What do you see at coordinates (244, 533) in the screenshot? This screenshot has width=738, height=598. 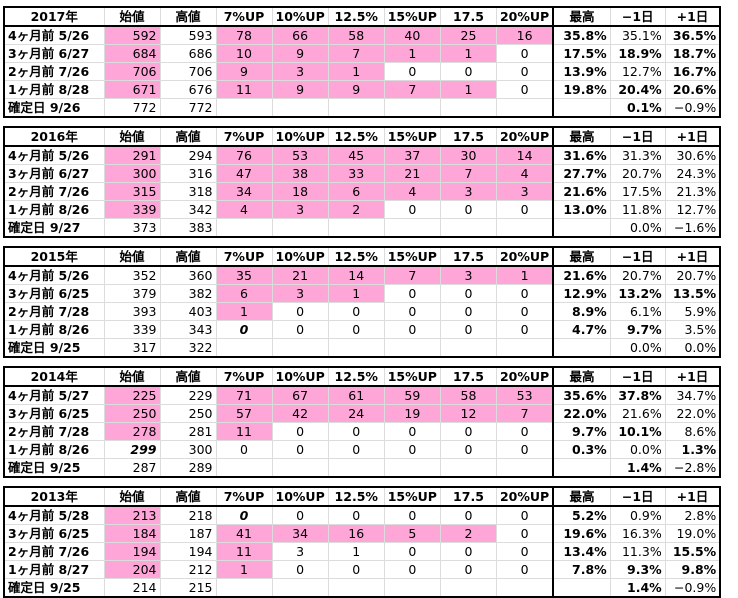 I see `up-count-cell: 41` at bounding box center [244, 533].